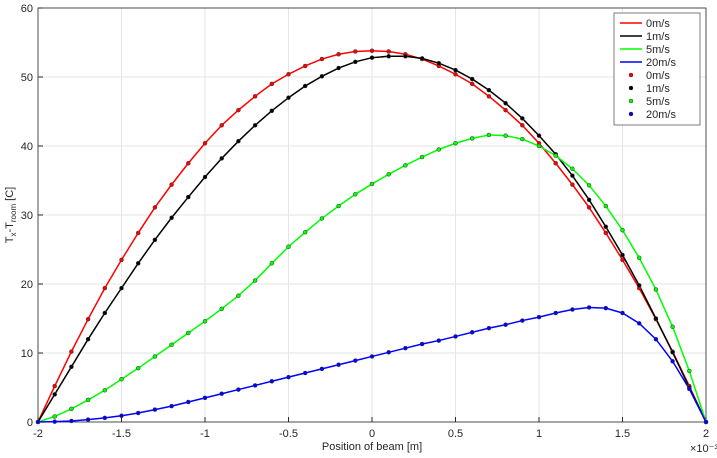  Describe the element at coordinates (27, 216) in the screenshot. I see `y-tick-label: 30` at that location.